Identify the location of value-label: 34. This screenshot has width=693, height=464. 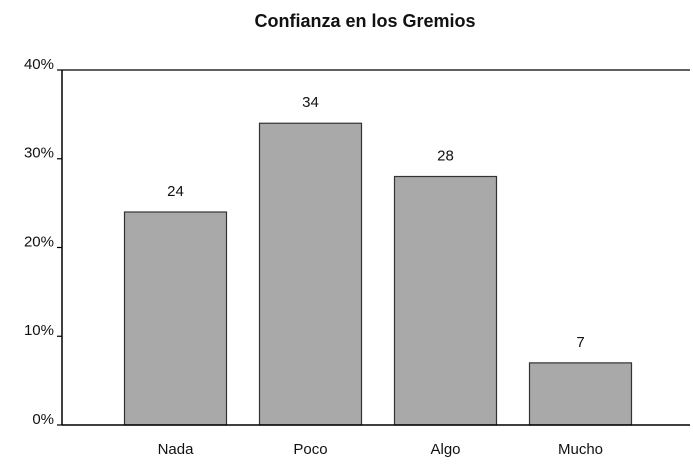
(310, 102).